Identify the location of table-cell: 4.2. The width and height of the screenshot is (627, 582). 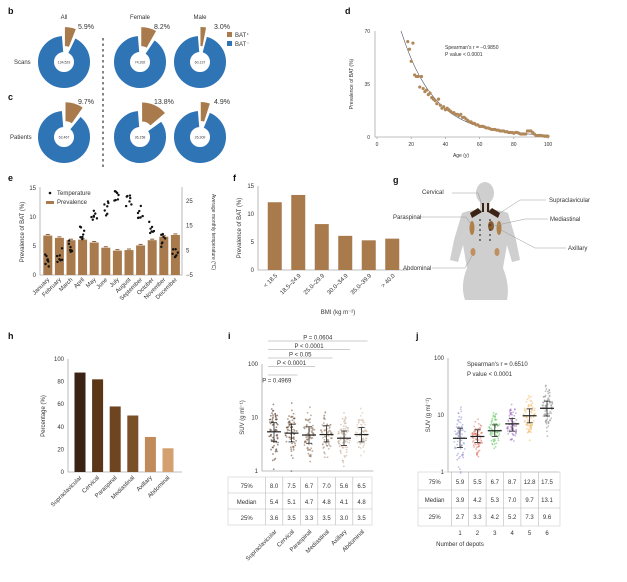
(495, 518).